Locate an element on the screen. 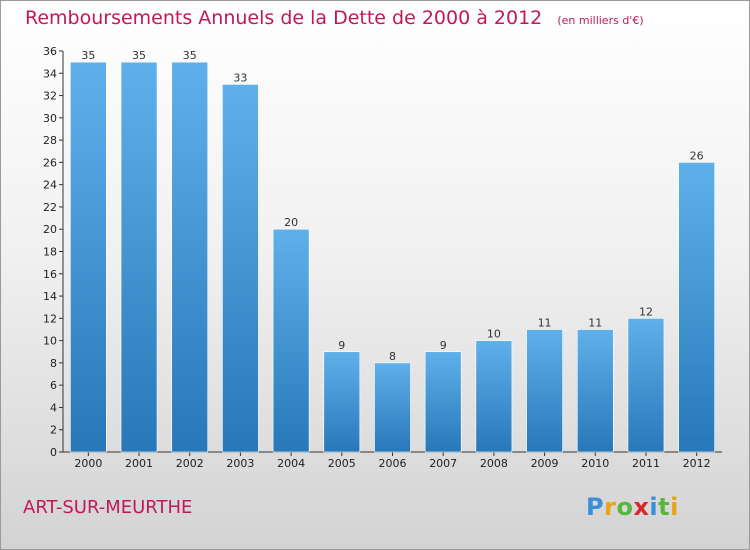 Image resolution: width=750 pixels, height=550 pixels. bar-2000 is located at coordinates (88, 257).